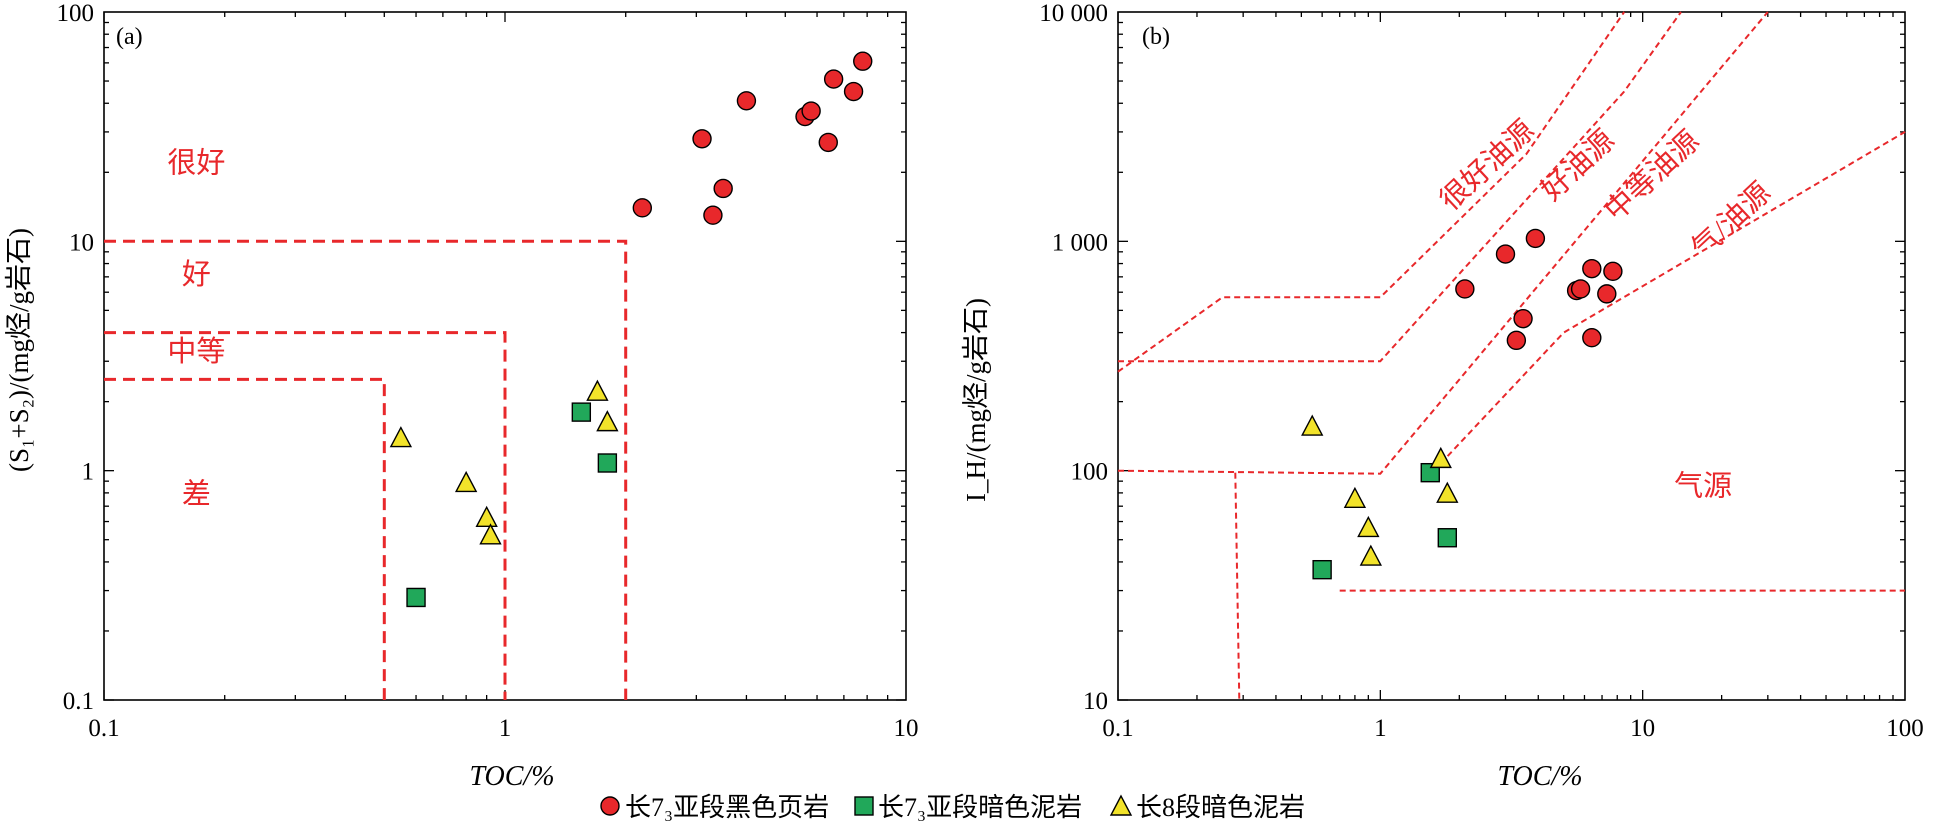 The height and width of the screenshot is (823, 1933). I want to click on panel-b-x-tick-label: 10, so click(1642, 728).